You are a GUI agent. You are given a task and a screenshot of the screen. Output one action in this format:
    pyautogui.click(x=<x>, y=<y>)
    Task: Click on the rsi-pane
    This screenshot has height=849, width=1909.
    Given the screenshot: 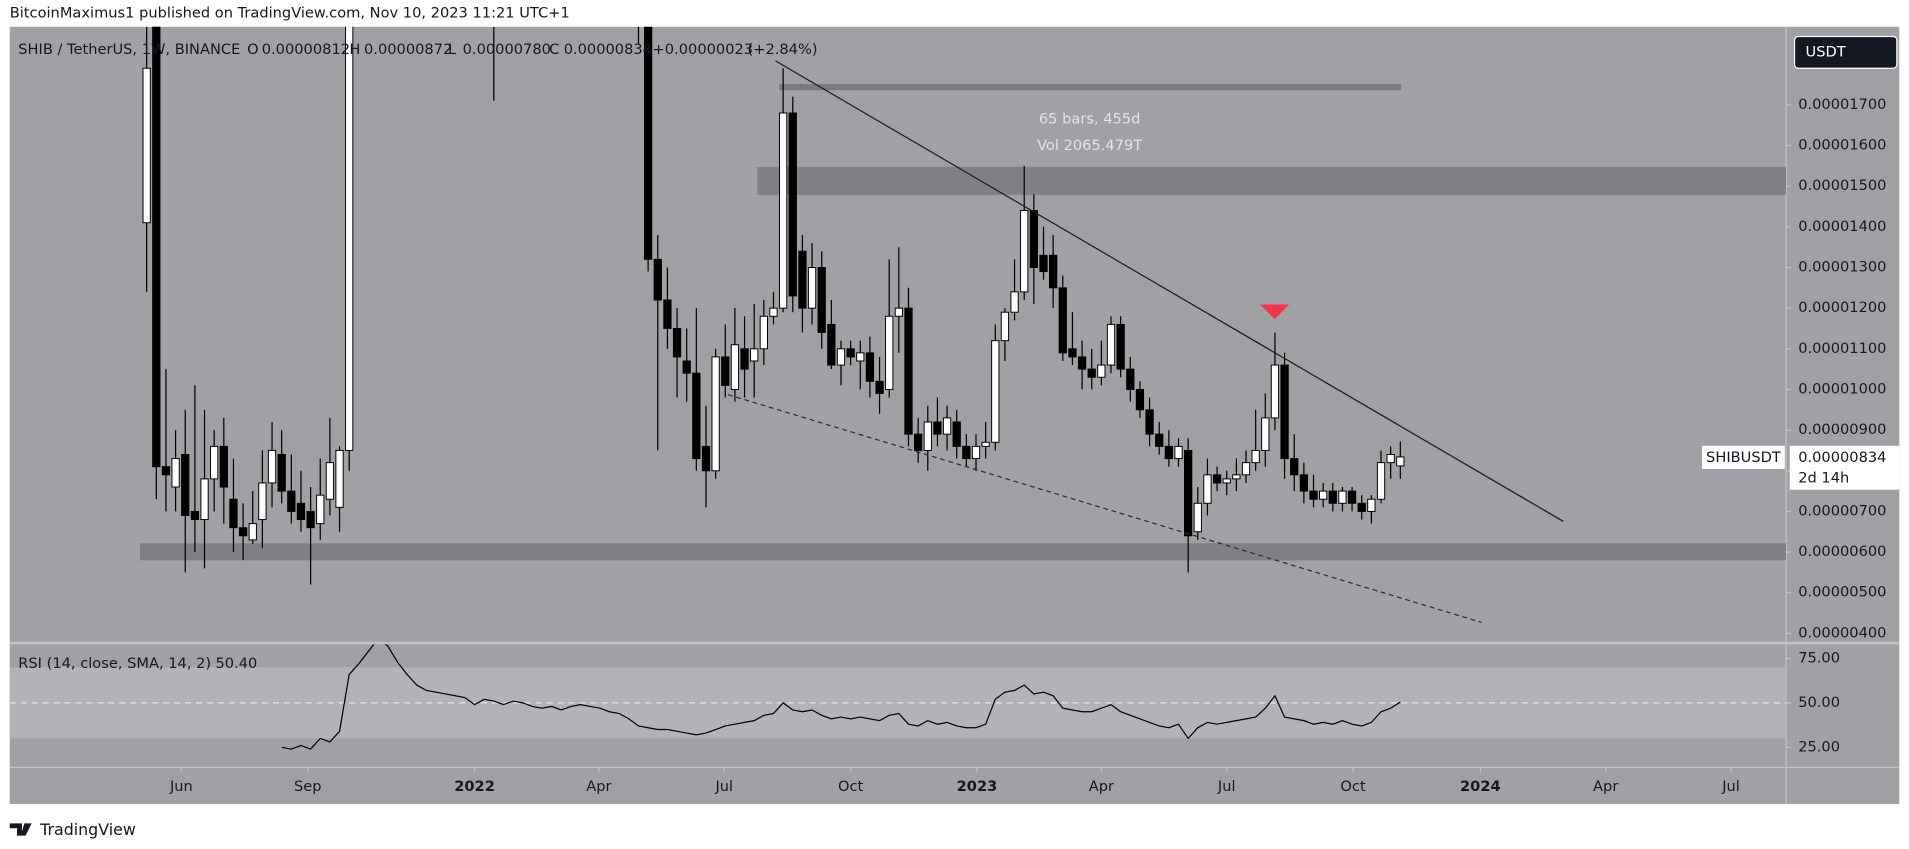 What is the action you would take?
    pyautogui.click(x=898, y=697)
    